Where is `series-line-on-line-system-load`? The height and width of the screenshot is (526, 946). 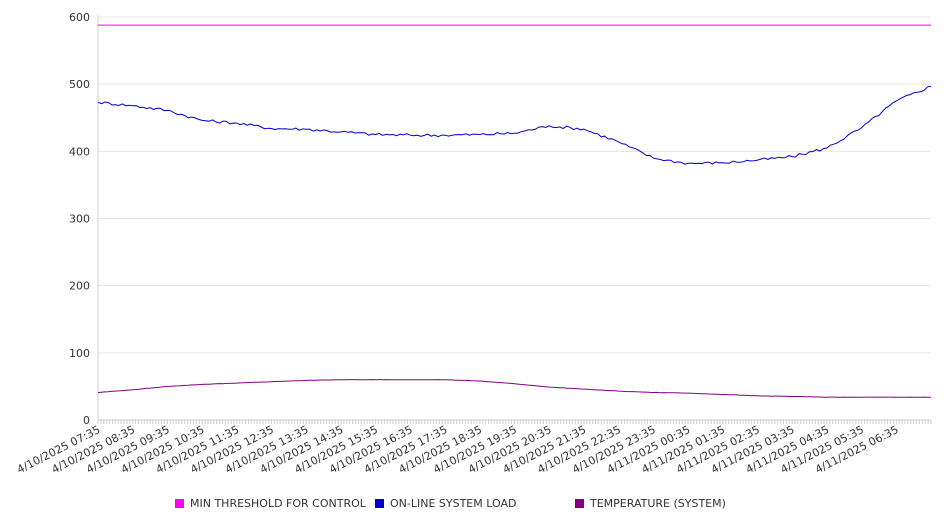
series-line-on-line-system-load is located at coordinates (514, 125).